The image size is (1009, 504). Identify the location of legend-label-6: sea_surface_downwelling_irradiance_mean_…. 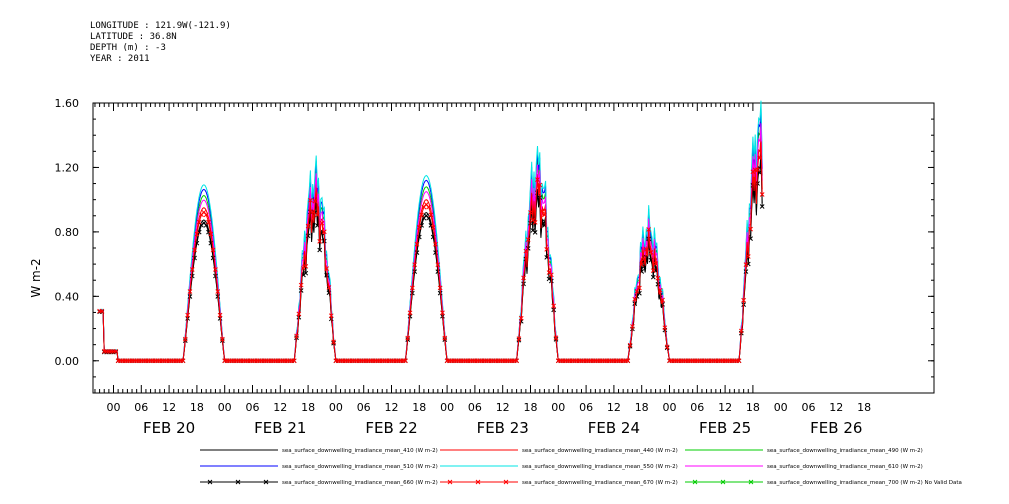
(360, 483).